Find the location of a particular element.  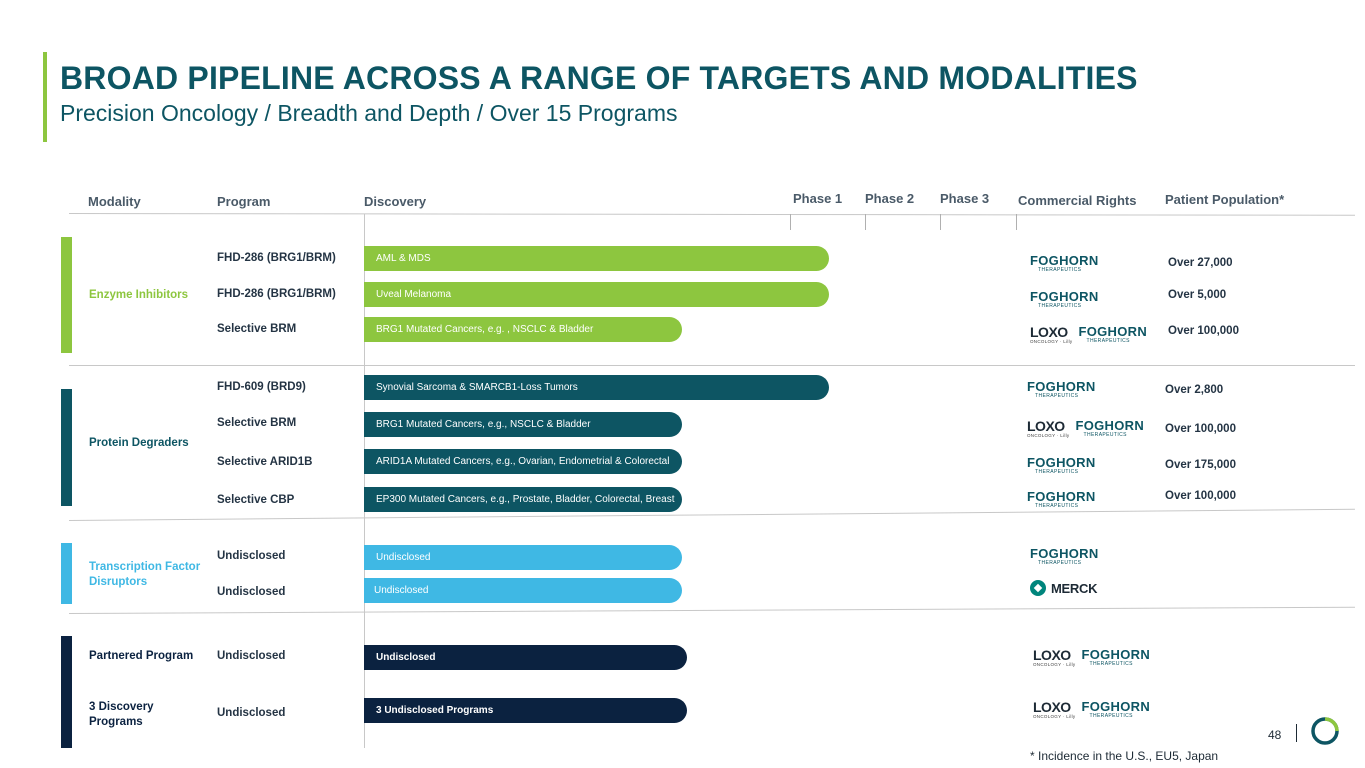

patient-population: Over 5,000 is located at coordinates (1197, 295).